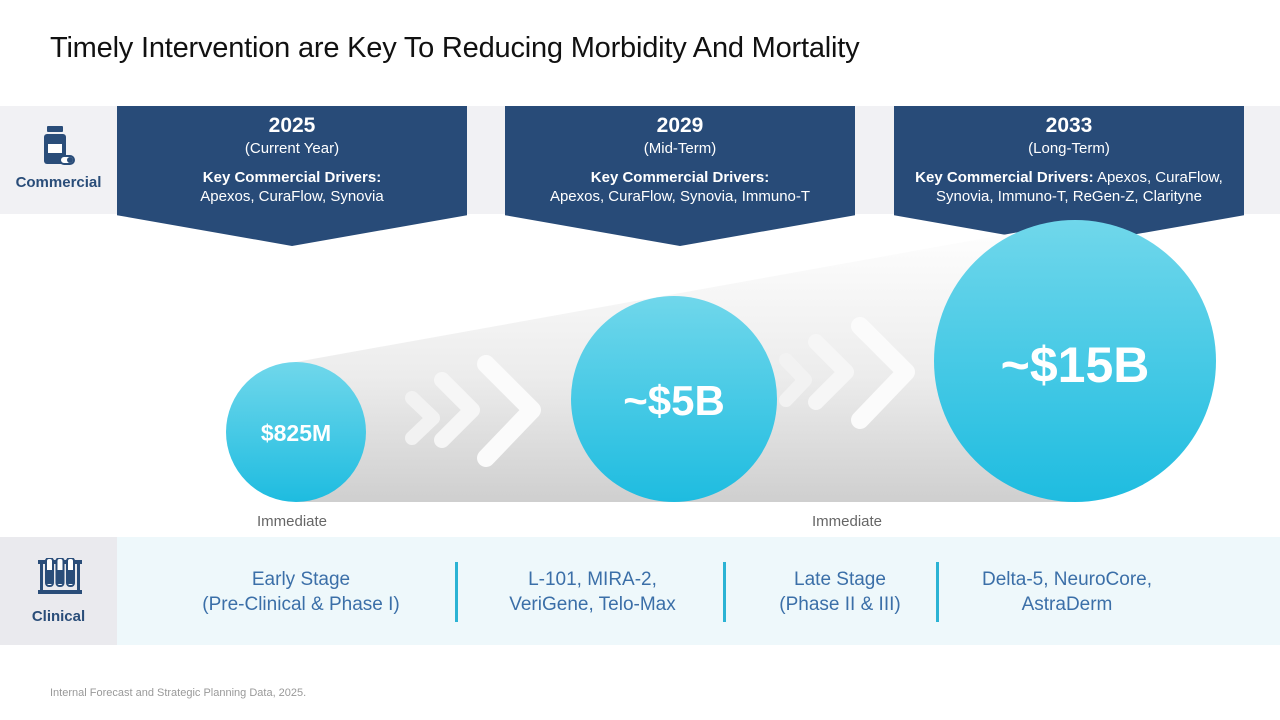 This screenshot has height=720, width=1280. I want to click on stage-line1: Late Stage, so click(840, 579).